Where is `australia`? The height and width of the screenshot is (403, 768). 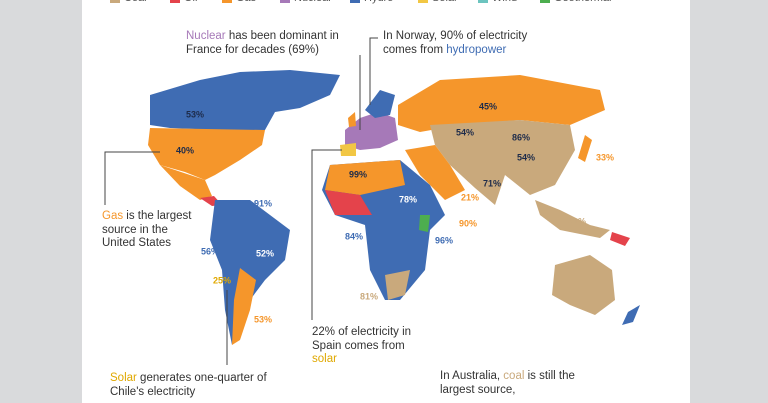
australia is located at coordinates (583, 285).